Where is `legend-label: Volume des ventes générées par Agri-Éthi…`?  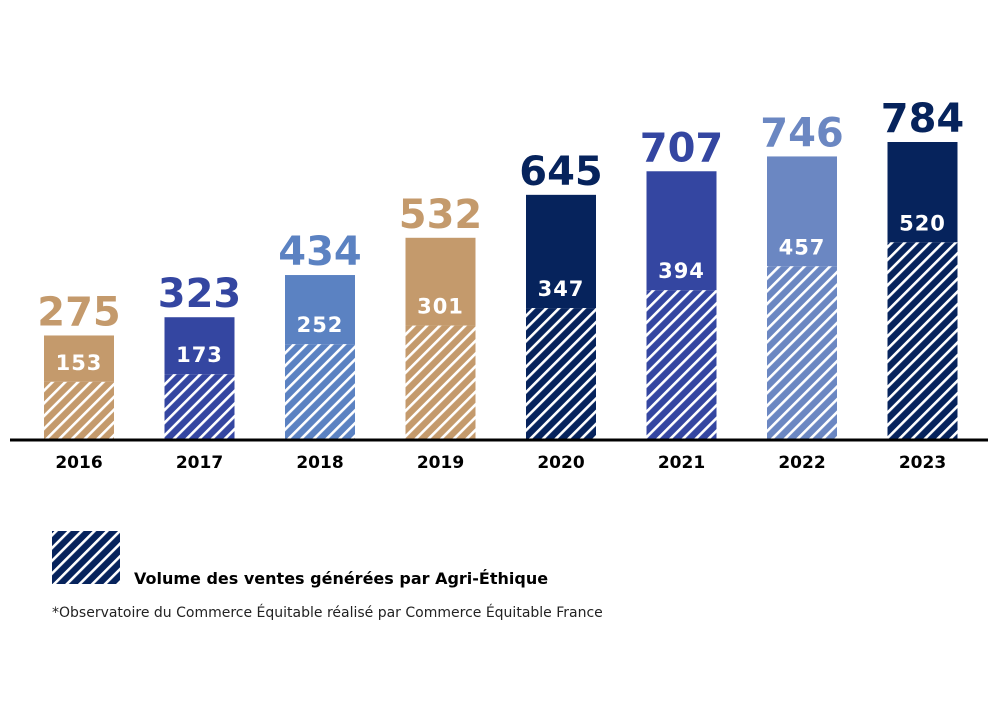
legend-label: Volume des ventes générées par Agri-Éthi… is located at coordinates (341, 578).